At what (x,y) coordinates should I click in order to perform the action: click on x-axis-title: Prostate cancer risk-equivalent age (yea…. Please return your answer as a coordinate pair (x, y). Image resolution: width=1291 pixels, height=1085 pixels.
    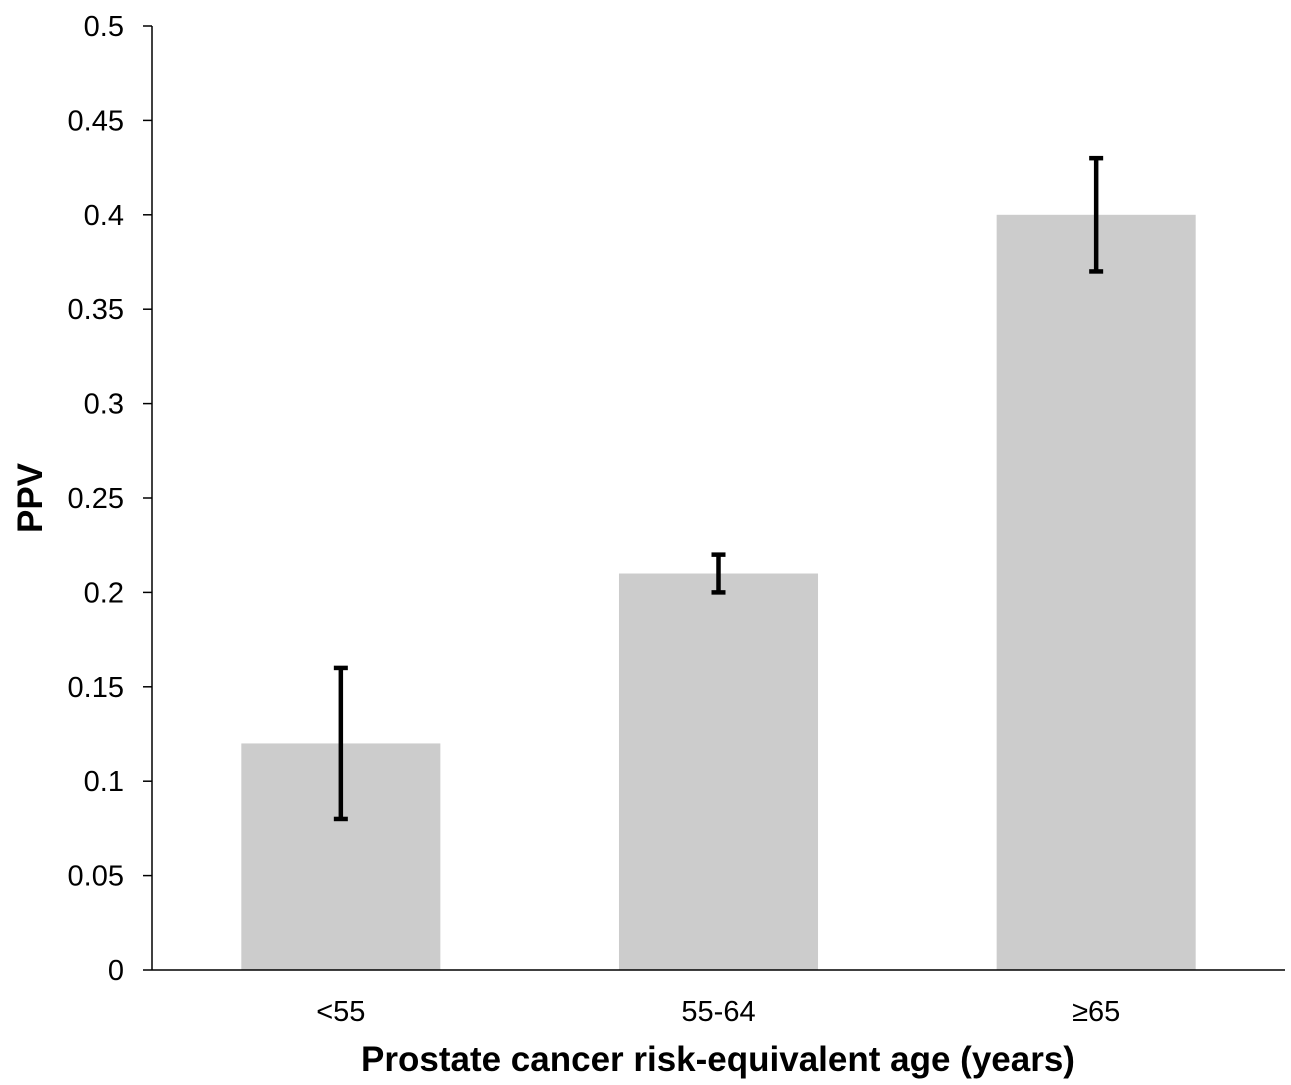
    Looking at the image, I should click on (718, 1059).